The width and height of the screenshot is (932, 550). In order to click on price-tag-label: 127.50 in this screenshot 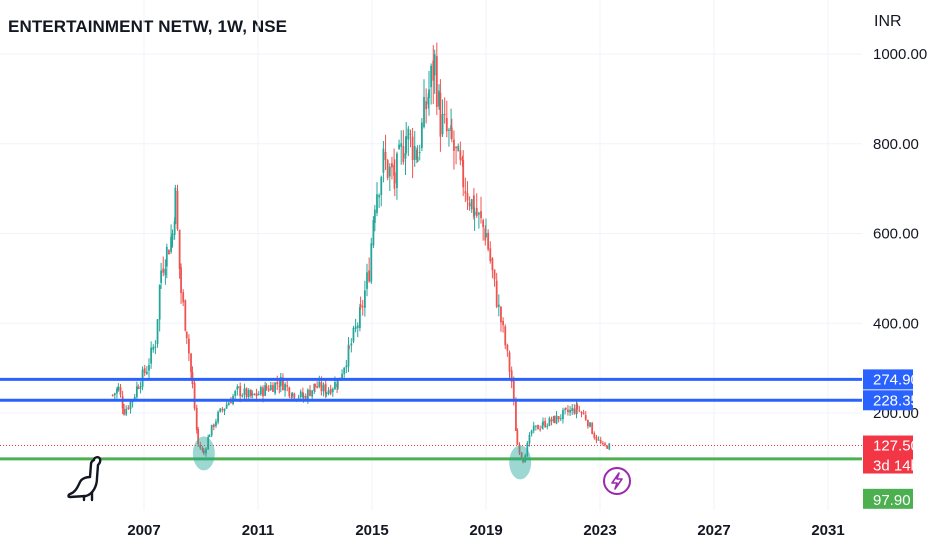, I will do `click(896, 446)`.